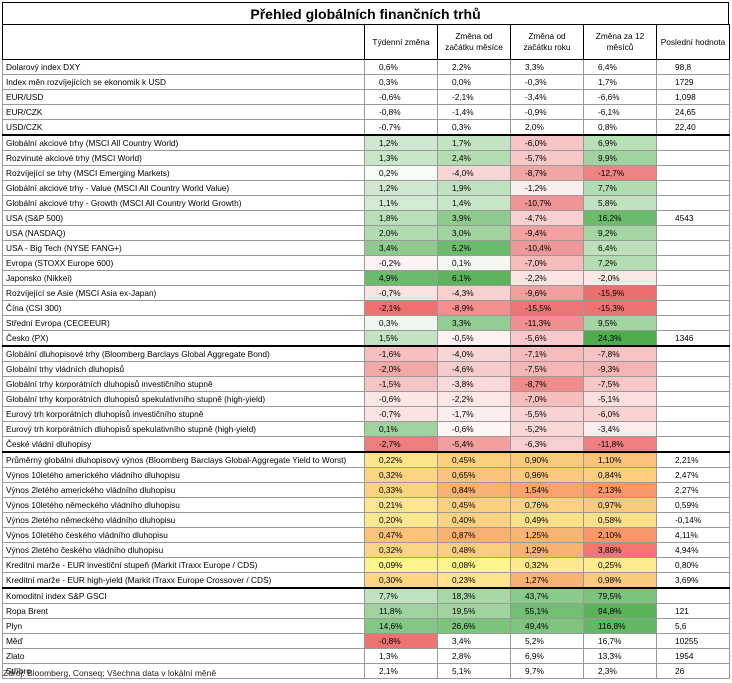 The height and width of the screenshot is (683, 732). Describe the element at coordinates (620, 550) in the screenshot. I see `row-value: 3,88%` at that location.